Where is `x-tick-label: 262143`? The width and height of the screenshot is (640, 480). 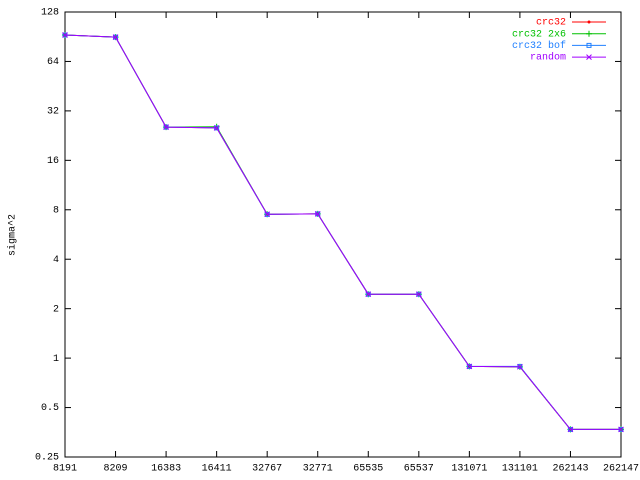 x-tick-label: 262143 is located at coordinates (570, 469).